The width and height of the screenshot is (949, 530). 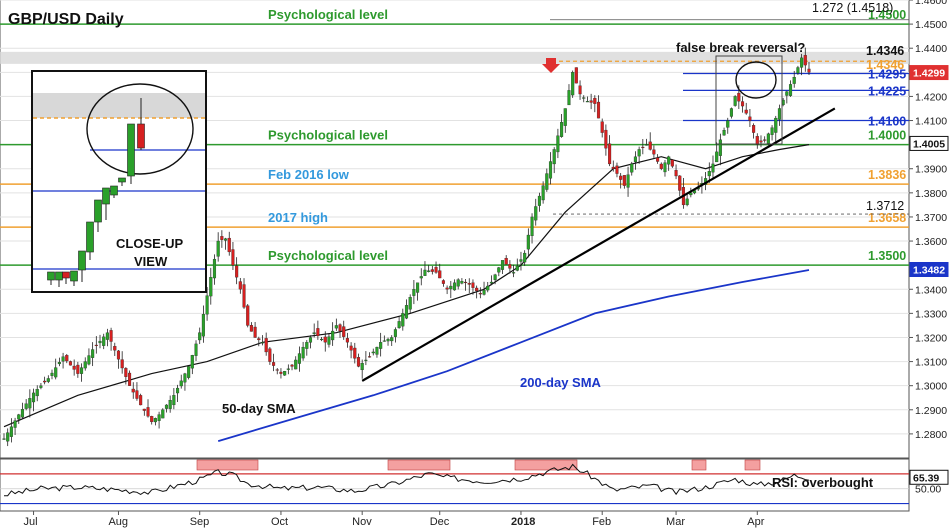 I want to click on price-tick-label: 1.3900, so click(x=931, y=170).